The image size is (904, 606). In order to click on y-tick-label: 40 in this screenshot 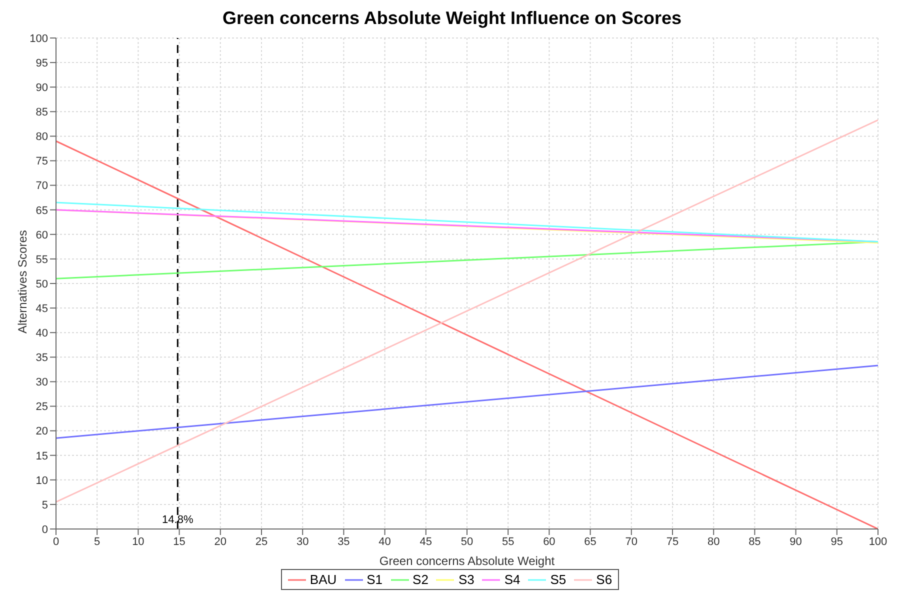, I will do `click(42, 334)`.